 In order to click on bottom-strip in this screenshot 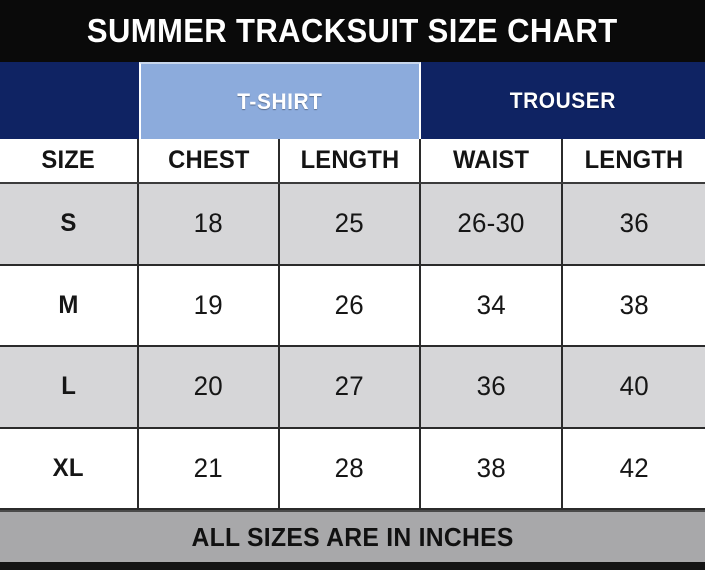, I will do `click(352, 566)`.